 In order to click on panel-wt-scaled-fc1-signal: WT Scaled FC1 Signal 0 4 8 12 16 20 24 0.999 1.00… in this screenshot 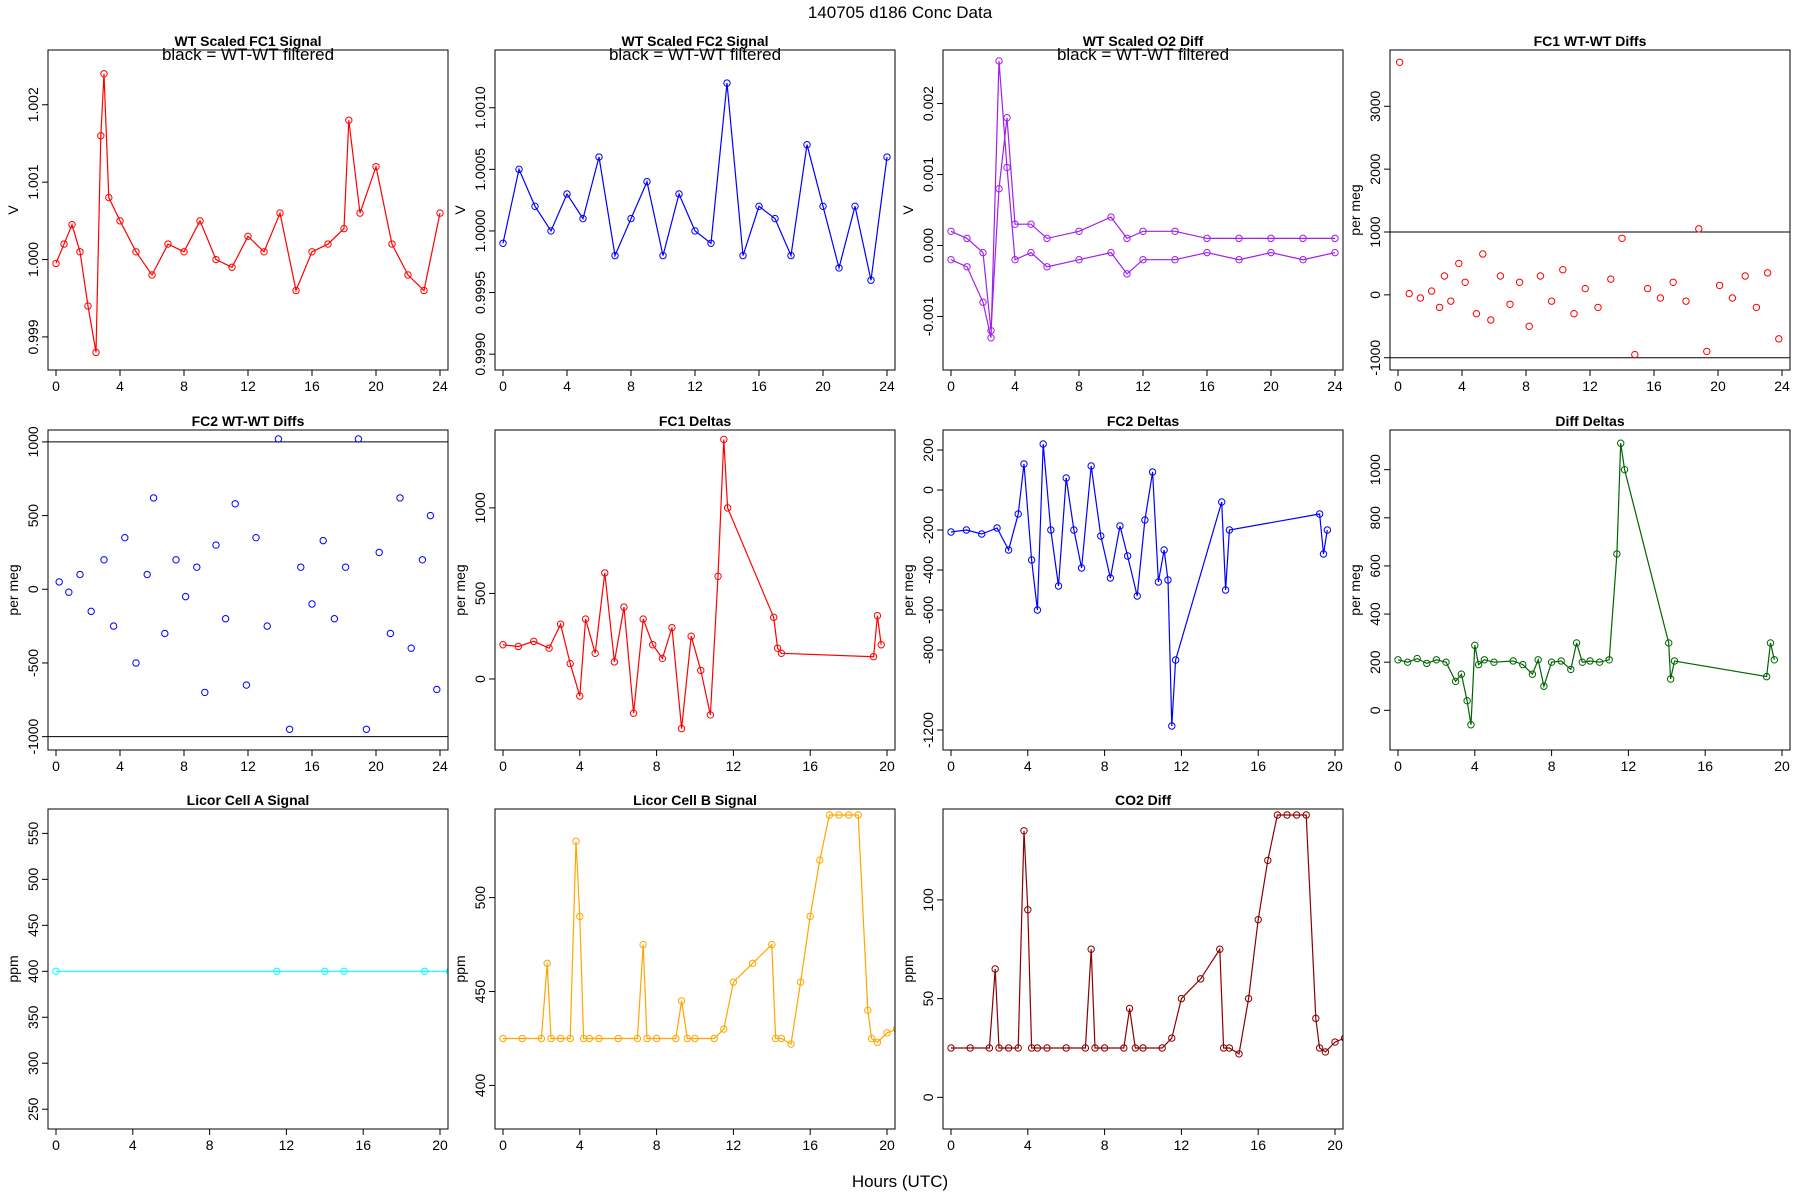, I will do `click(227, 213)`.